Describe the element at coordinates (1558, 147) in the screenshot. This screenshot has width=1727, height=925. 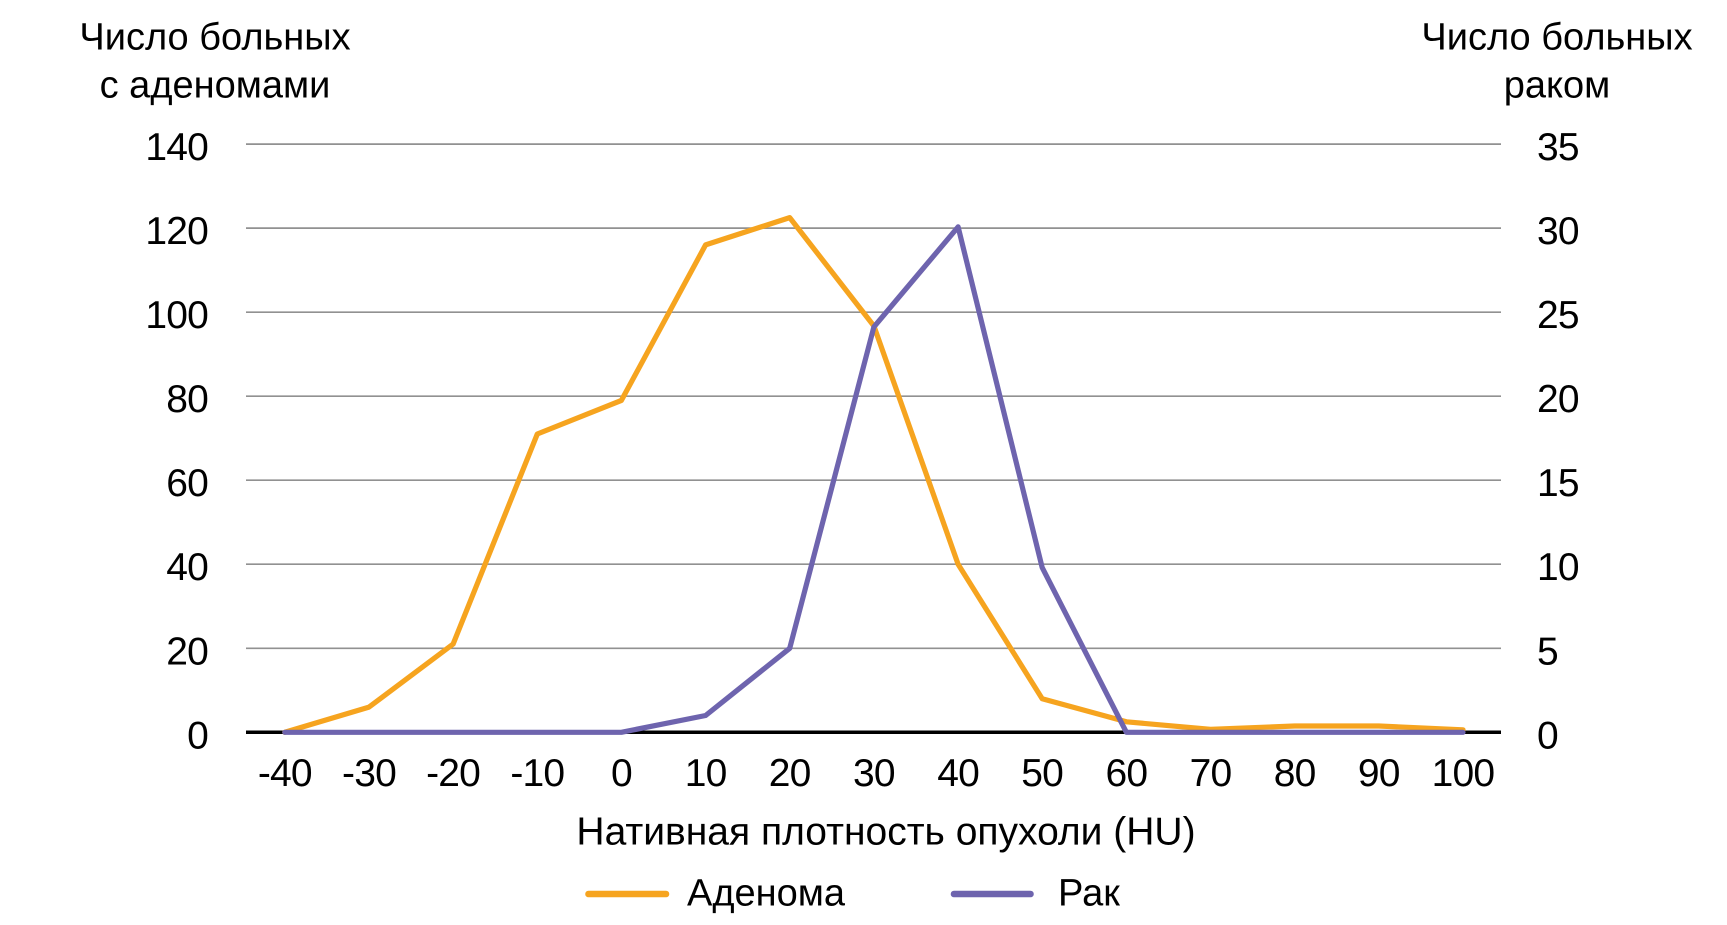
I see `svg-text: 35` at that location.